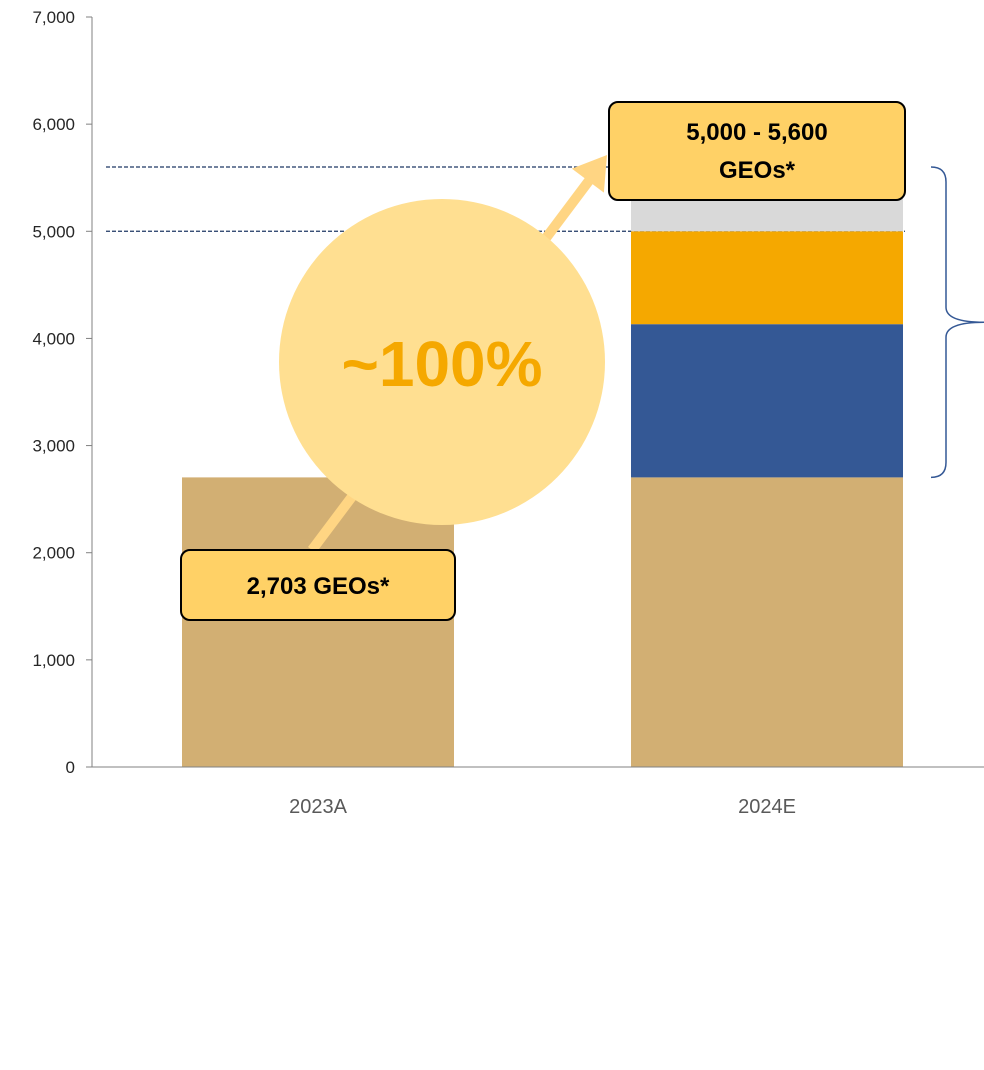  What do you see at coordinates (53, 553) in the screenshot?
I see `y-tick-label-2: 2,000` at bounding box center [53, 553].